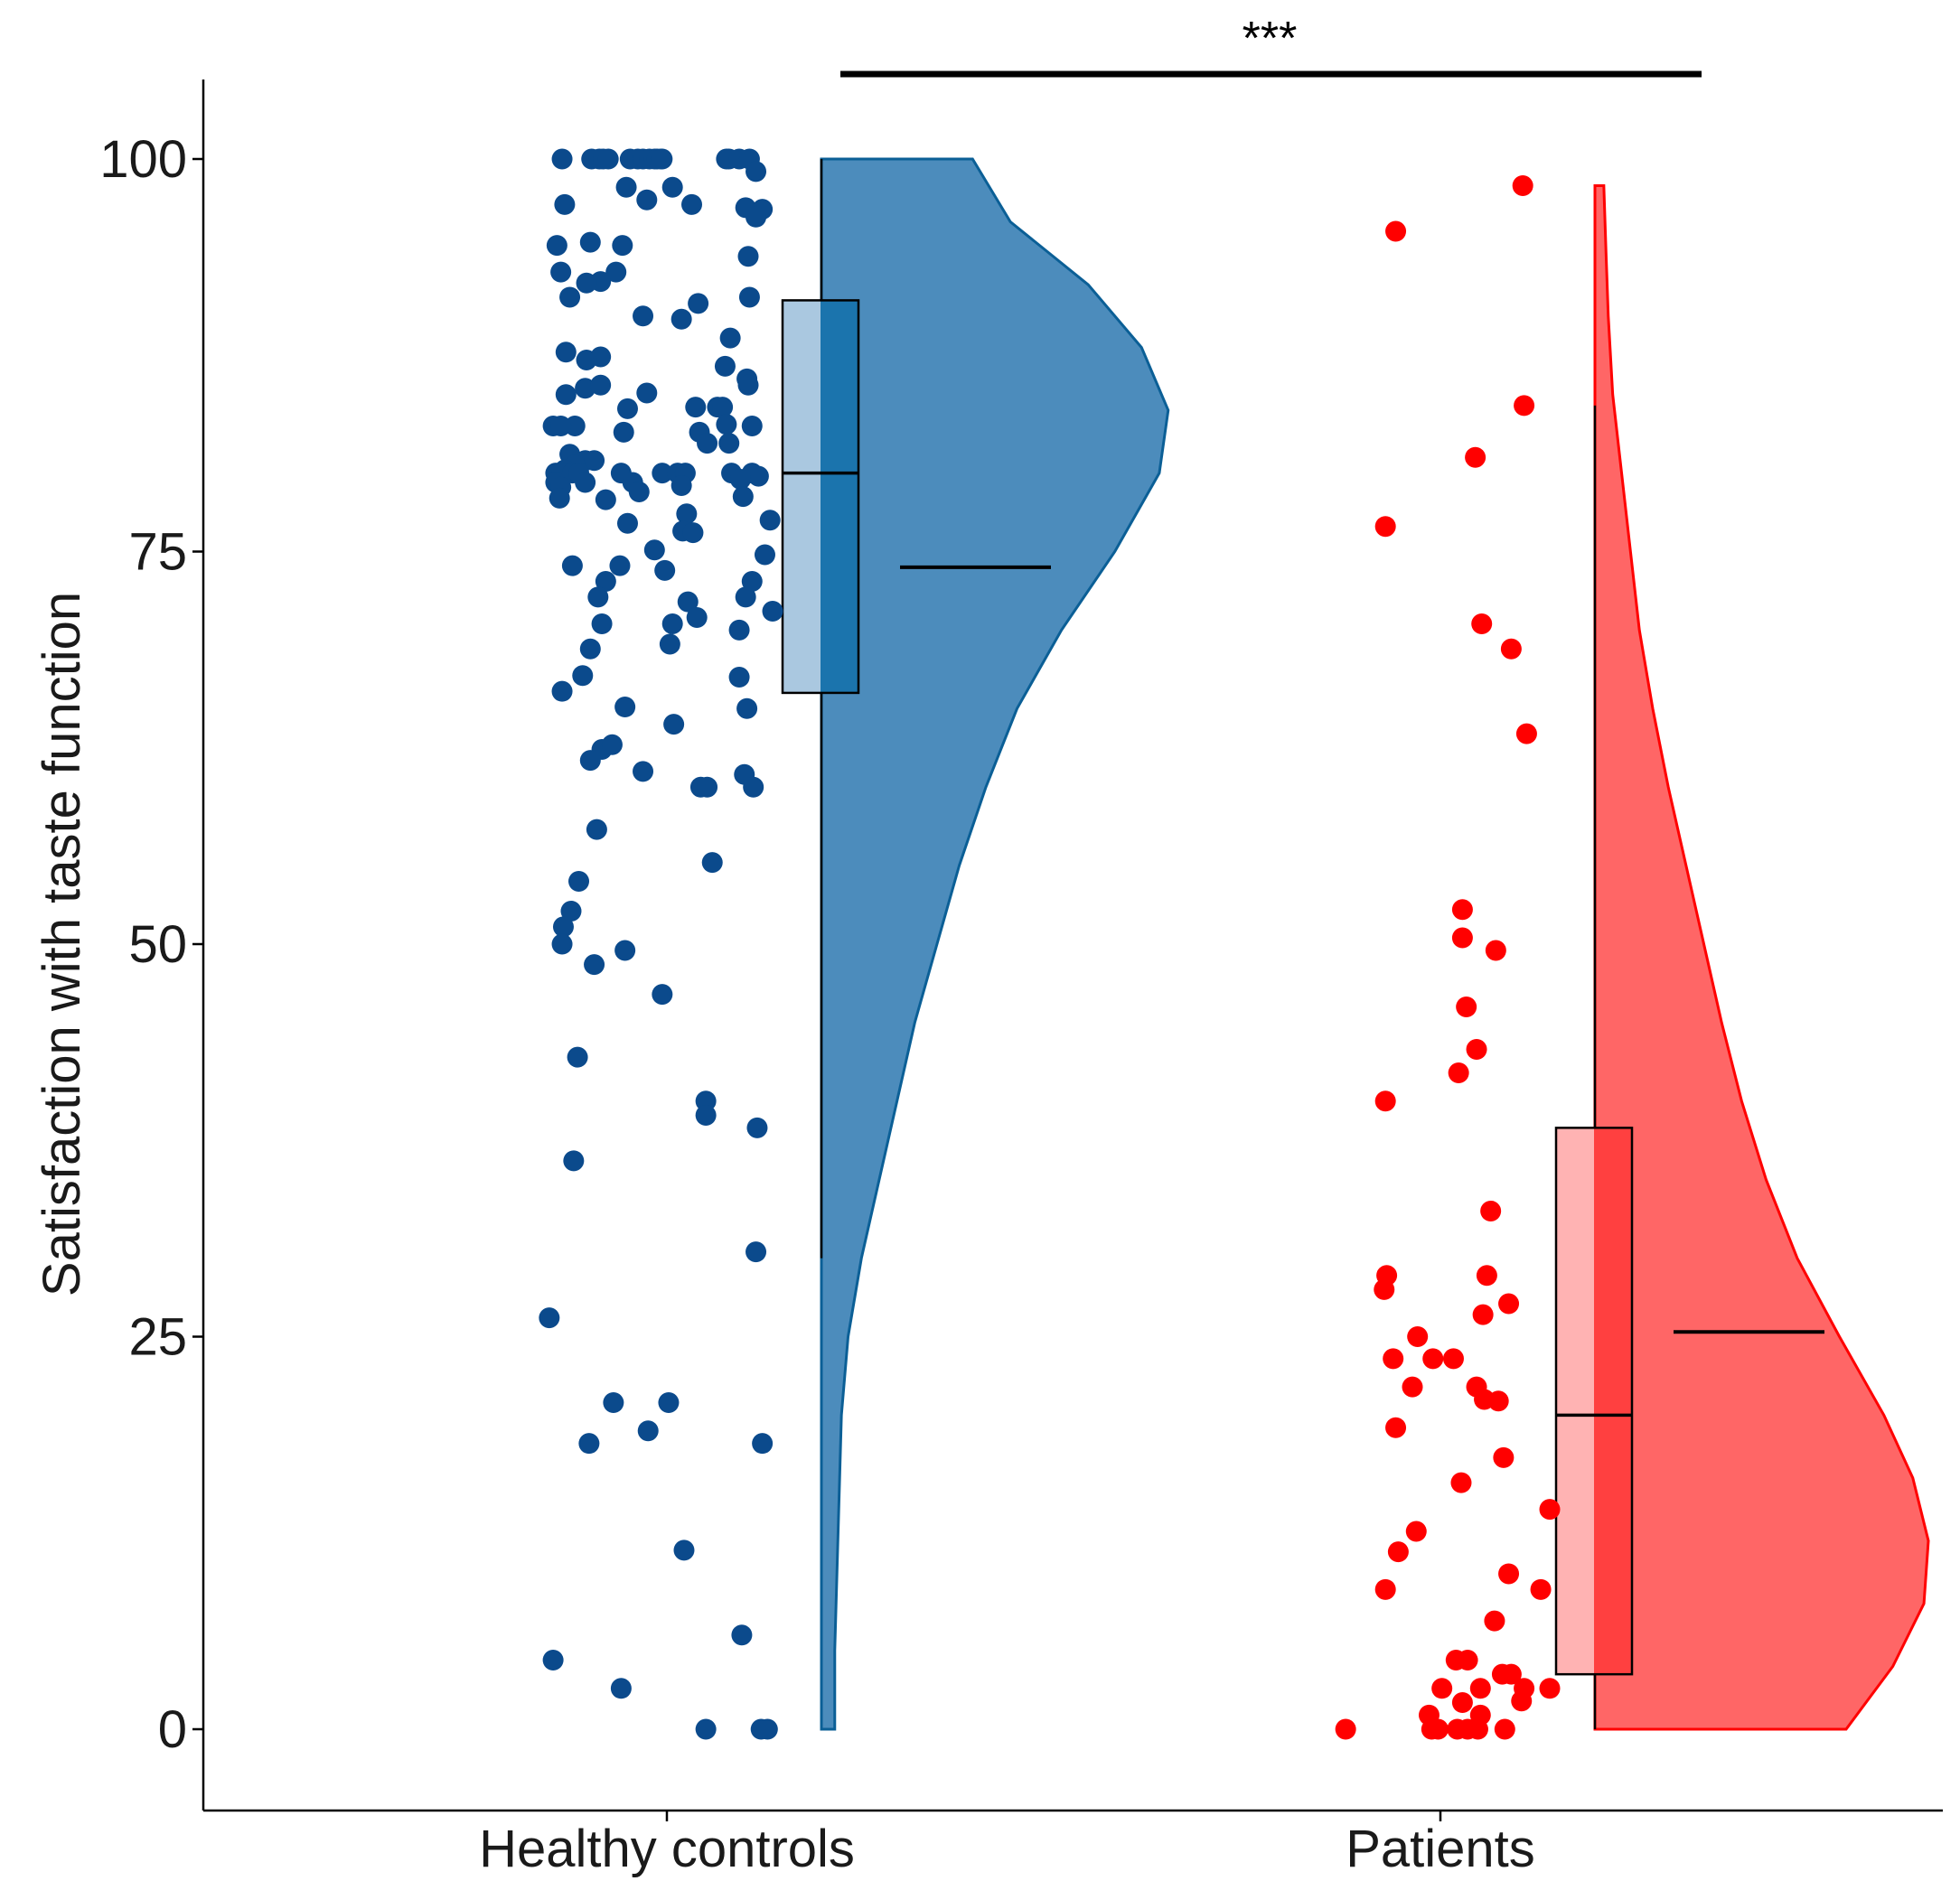 The height and width of the screenshot is (1881, 1960). I want to click on healthy-controls-box-outline, so click(820, 497).